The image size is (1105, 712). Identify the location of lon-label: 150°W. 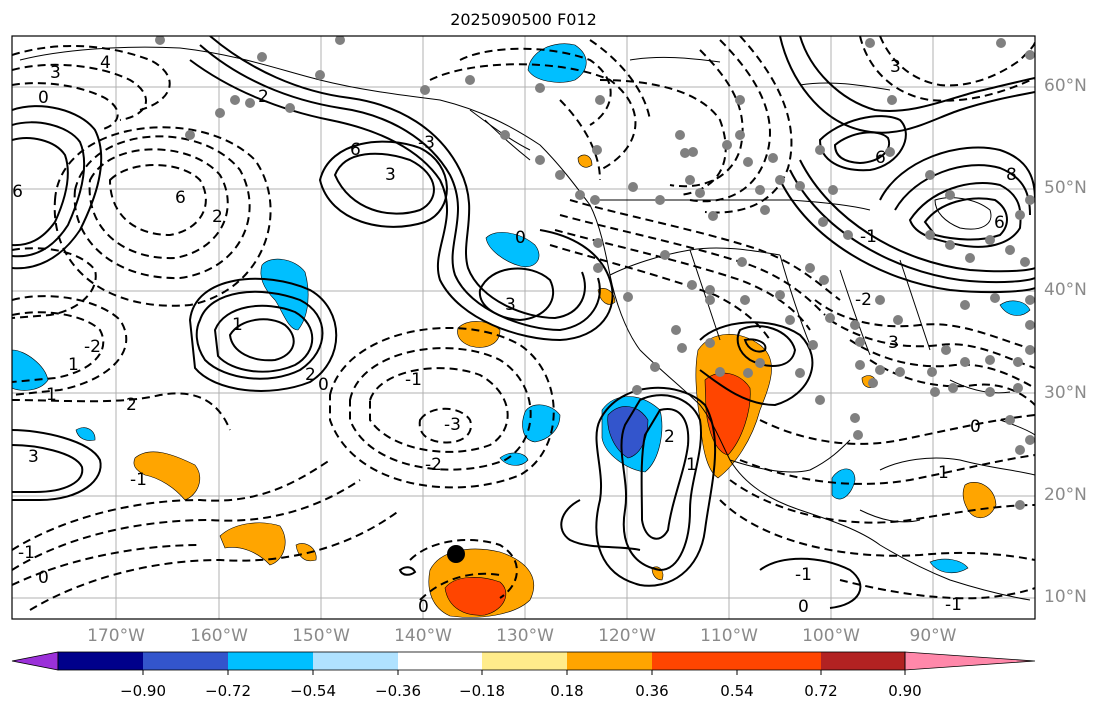
(321, 636).